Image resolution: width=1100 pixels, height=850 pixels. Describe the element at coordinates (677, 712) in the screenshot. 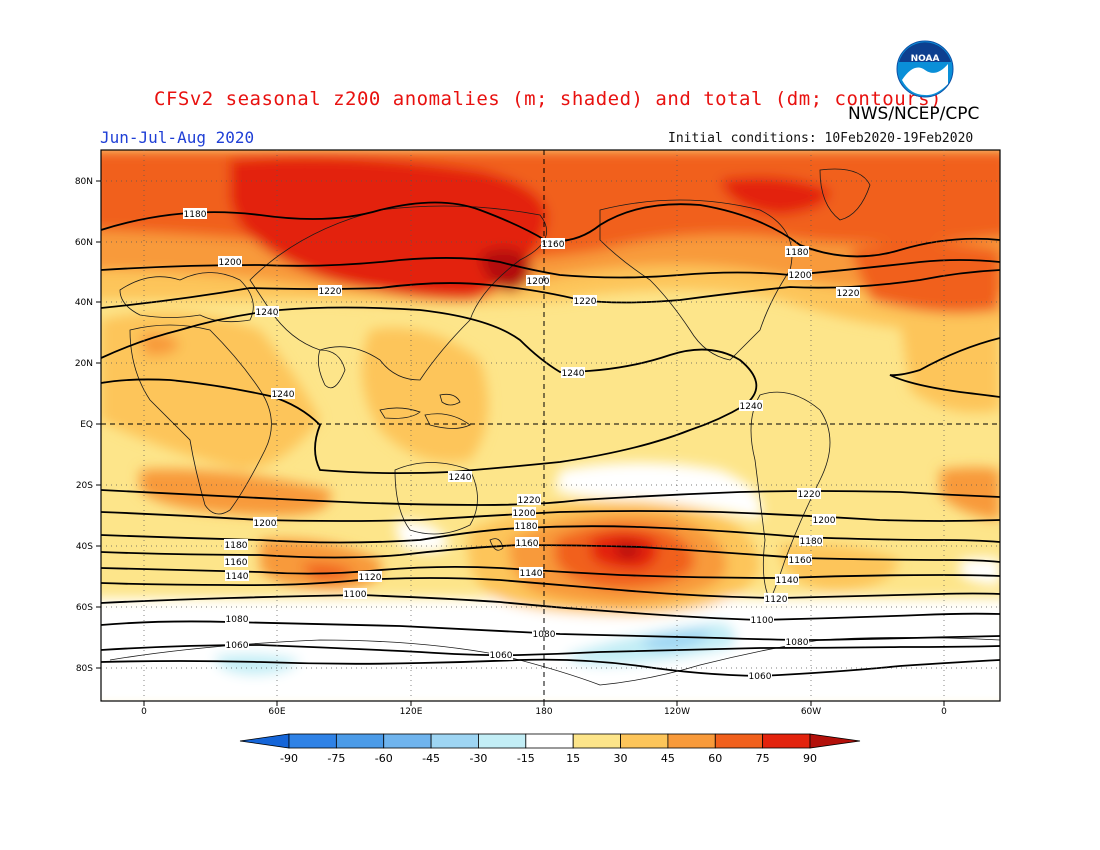

I see `lon-label: 120W` at that location.